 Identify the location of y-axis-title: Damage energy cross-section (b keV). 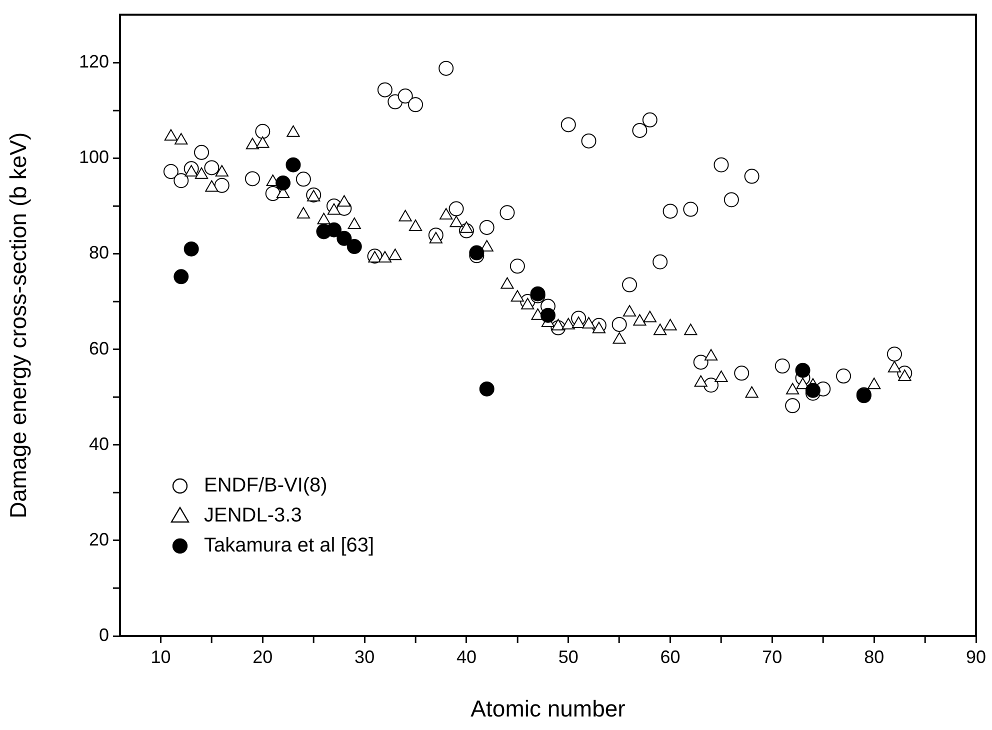
(18, 325).